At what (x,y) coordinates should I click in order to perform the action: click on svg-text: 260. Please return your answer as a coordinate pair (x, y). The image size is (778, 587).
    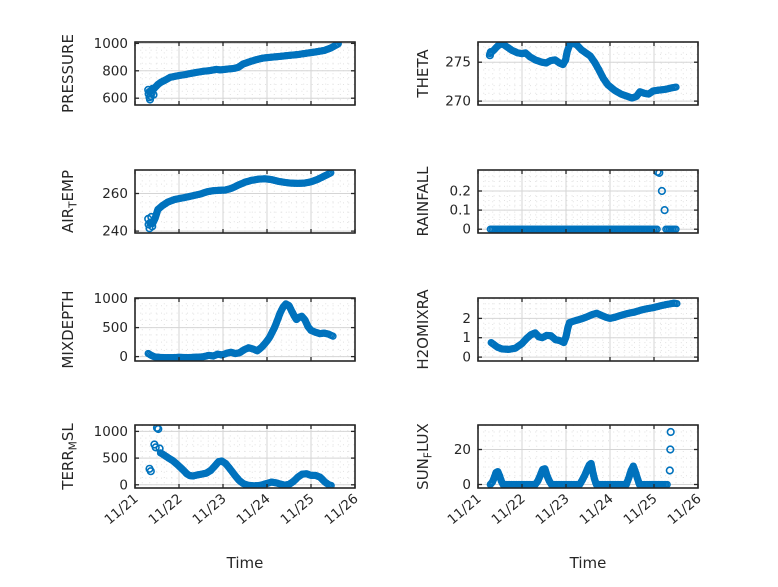
    Looking at the image, I should click on (115, 194).